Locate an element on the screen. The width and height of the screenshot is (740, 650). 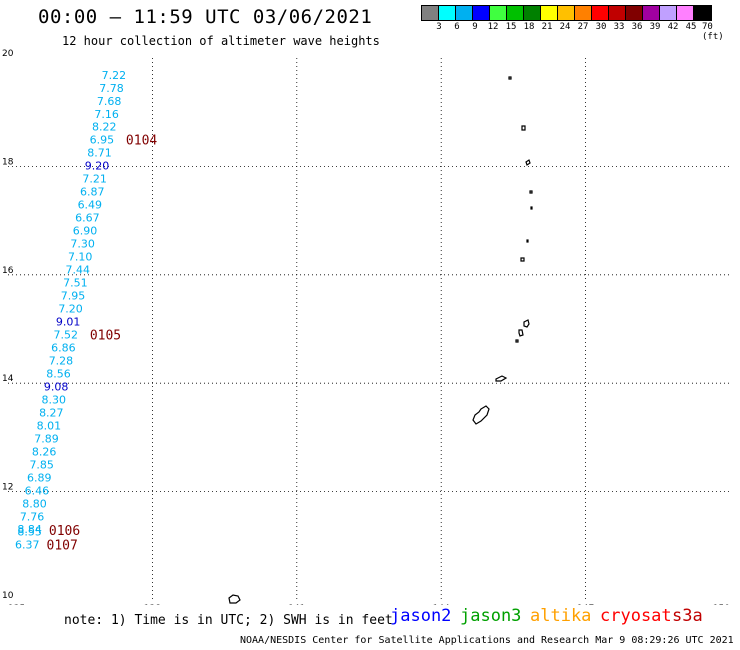
wave-height-value: 6.86 is located at coordinates (63, 347).